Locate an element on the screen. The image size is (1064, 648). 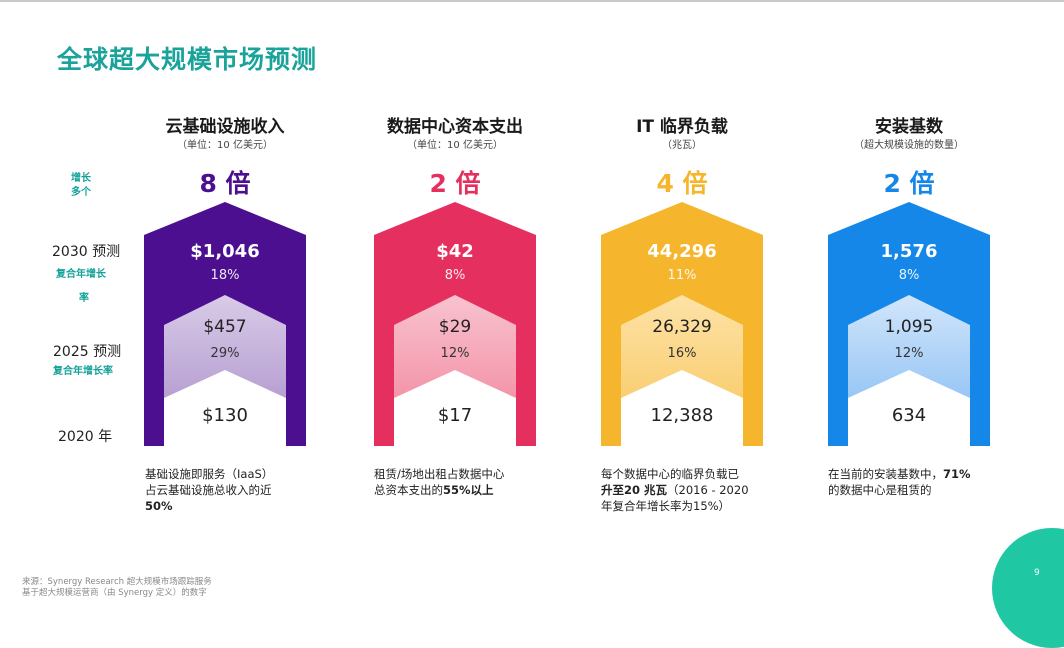
value-2030: $42 is located at coordinates (455, 251).